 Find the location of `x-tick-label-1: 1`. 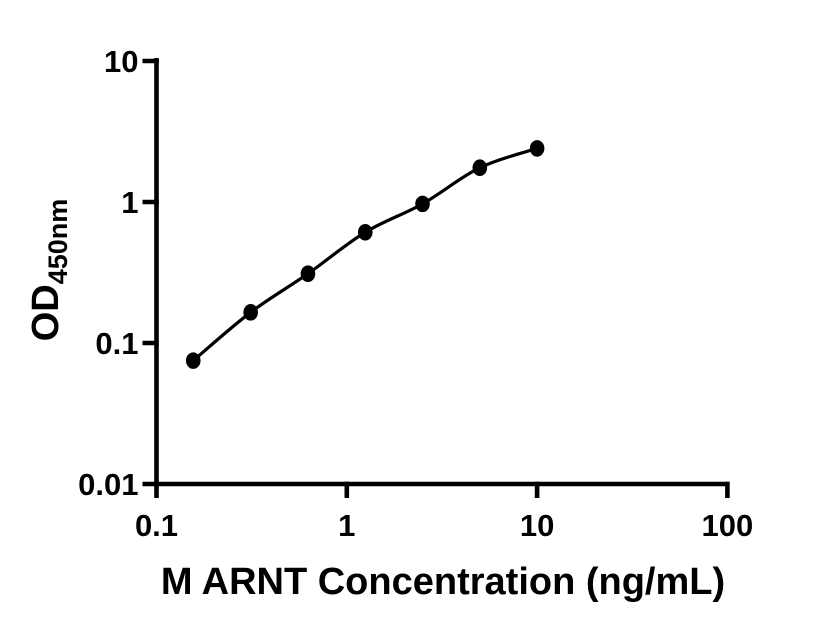

x-tick-label-1: 1 is located at coordinates (347, 525).